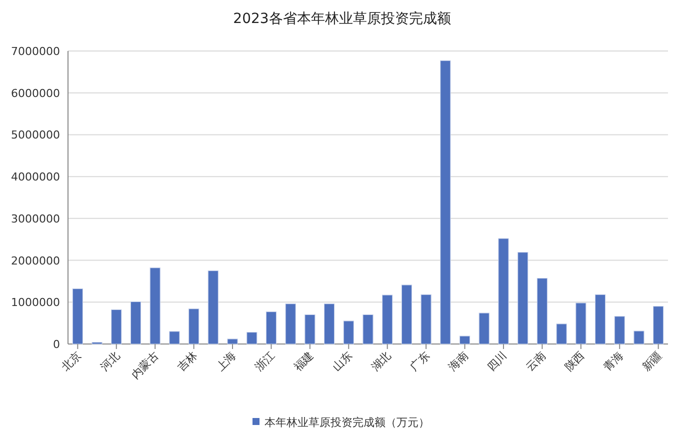 The height and width of the screenshot is (442, 684). Describe the element at coordinates (35, 303) in the screenshot. I see `y-tick-label: 1000000` at that location.